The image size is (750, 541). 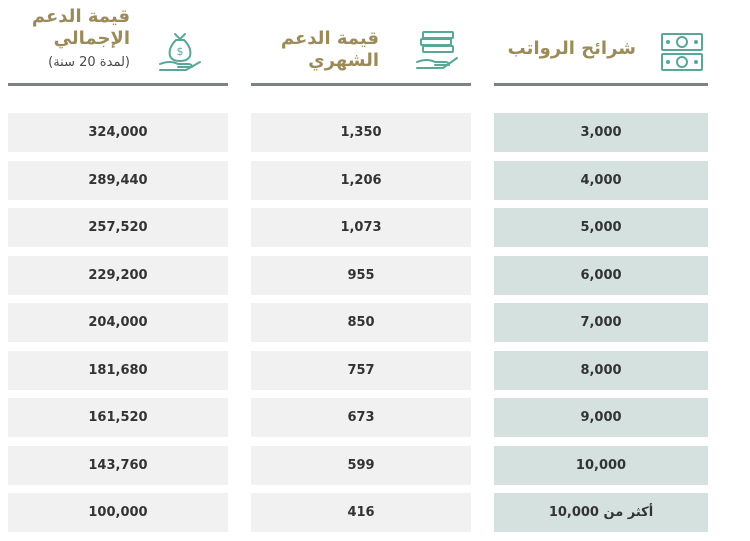 I want to click on table-cell-salary: 4,000, so click(x=601, y=180).